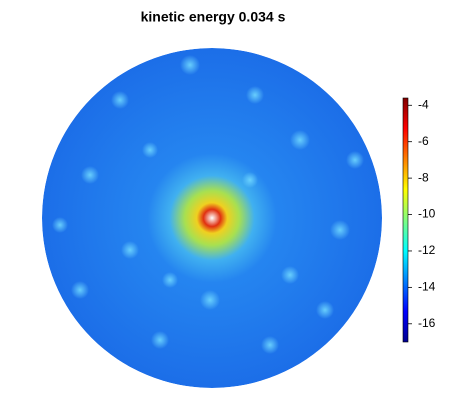 The image size is (455, 401). Describe the element at coordinates (427, 287) in the screenshot. I see `colorbar-tick-label: -14` at that location.